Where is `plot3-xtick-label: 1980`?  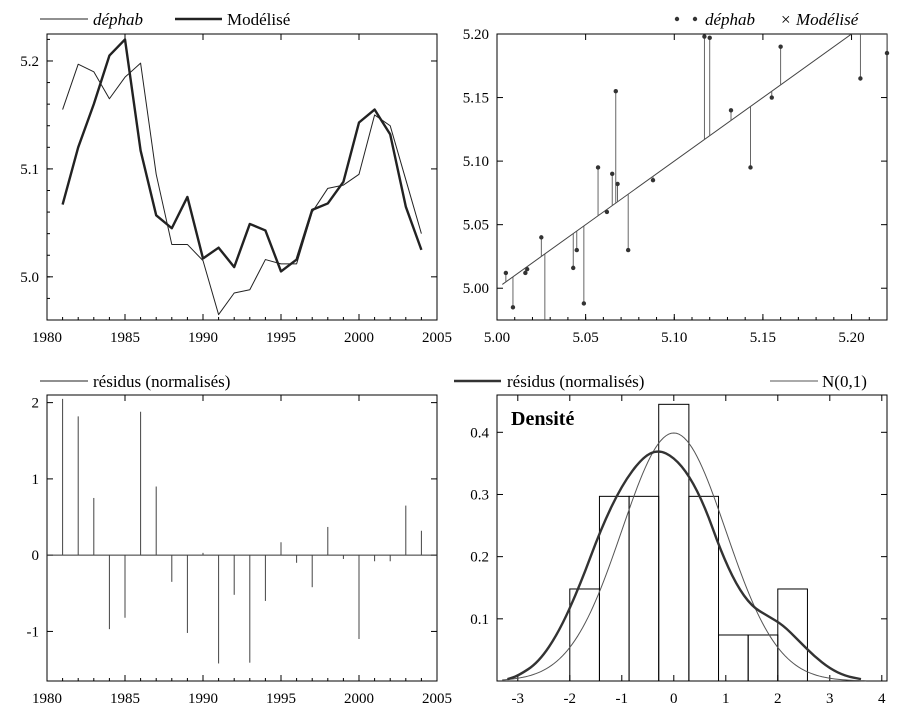
plot3-xtick-label: 1980 is located at coordinates (47, 699).